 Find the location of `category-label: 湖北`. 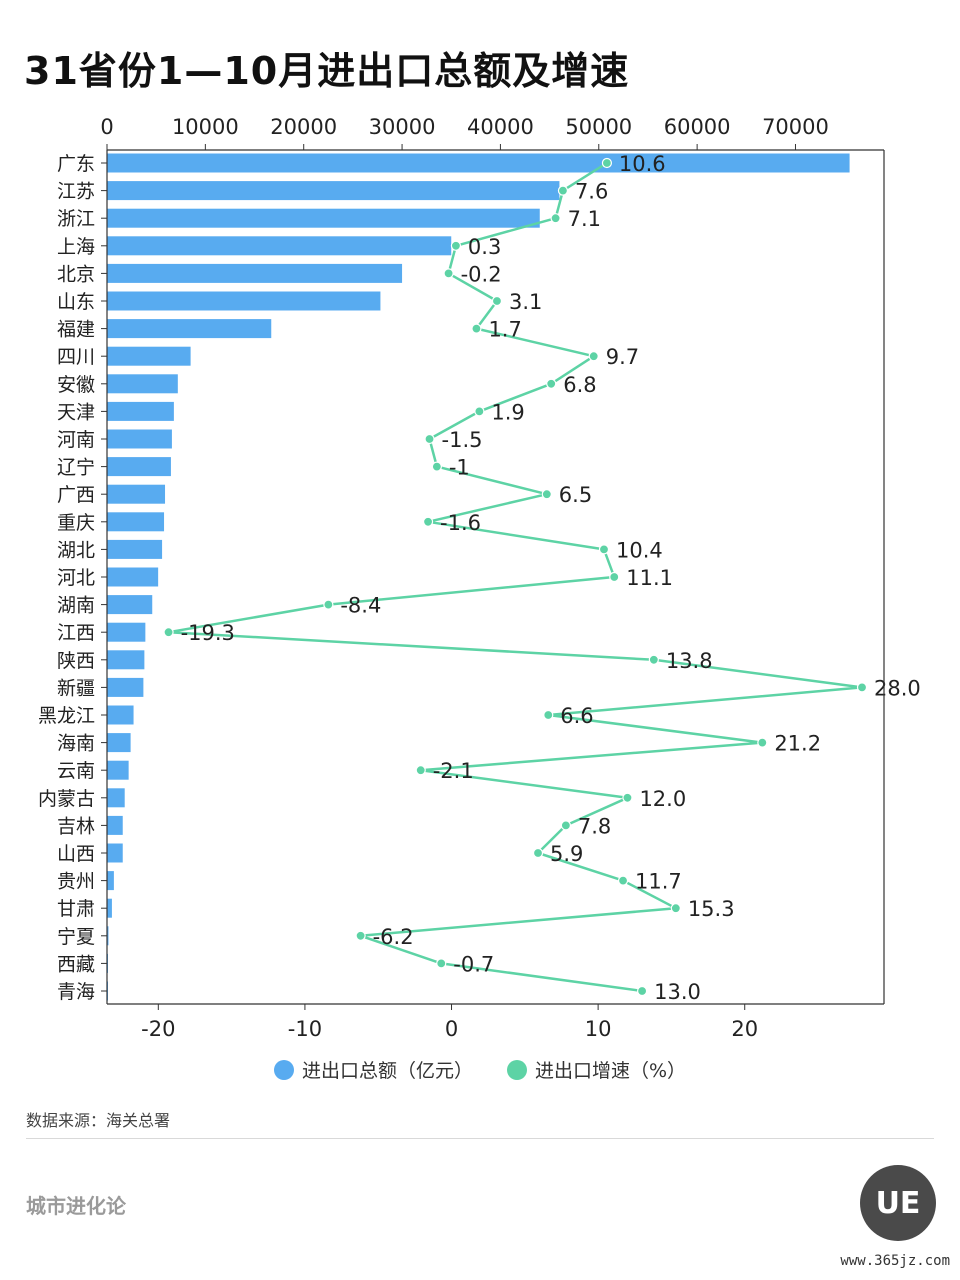

category-label: 湖北 is located at coordinates (76, 550).